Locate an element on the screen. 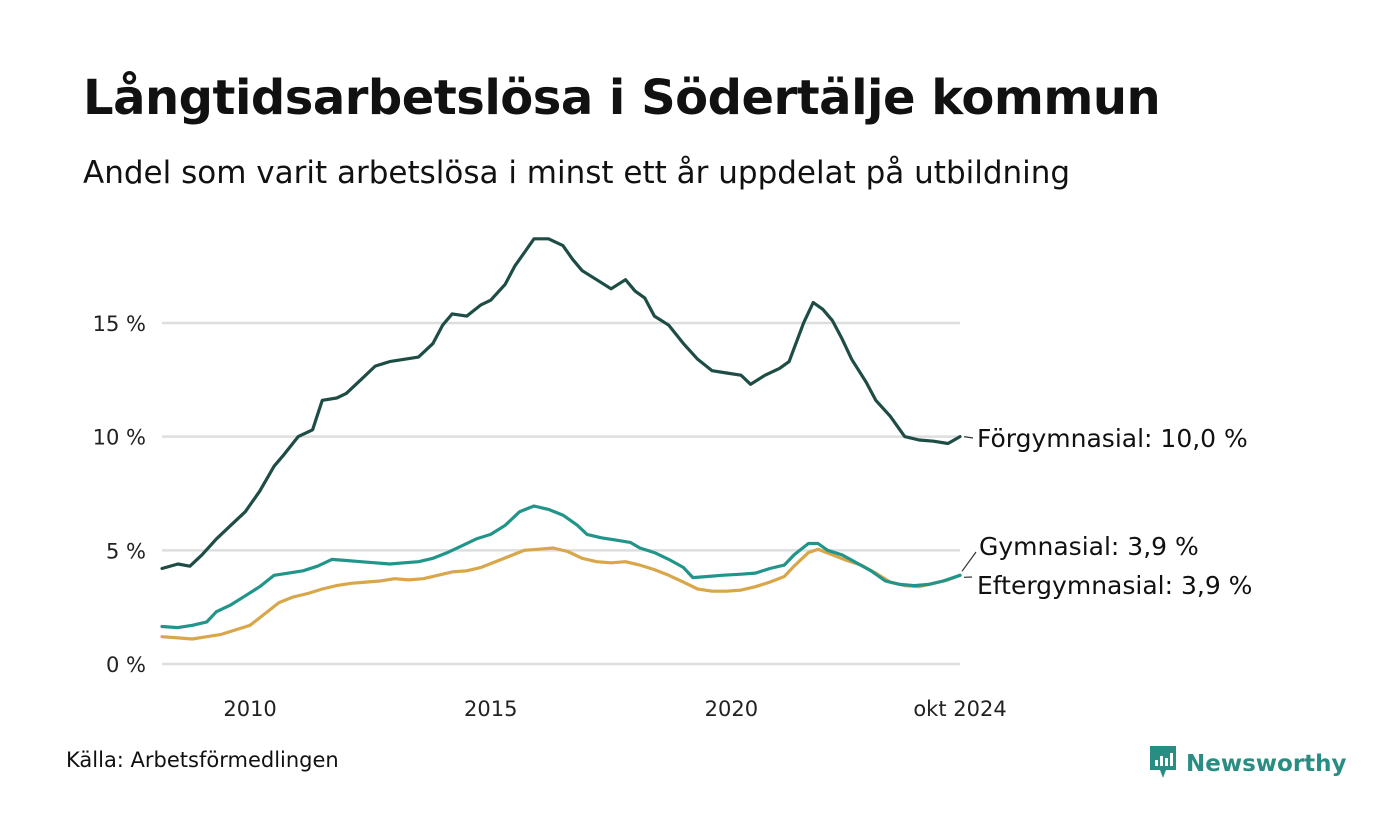  x-tick-label: 2015 is located at coordinates (490, 709).